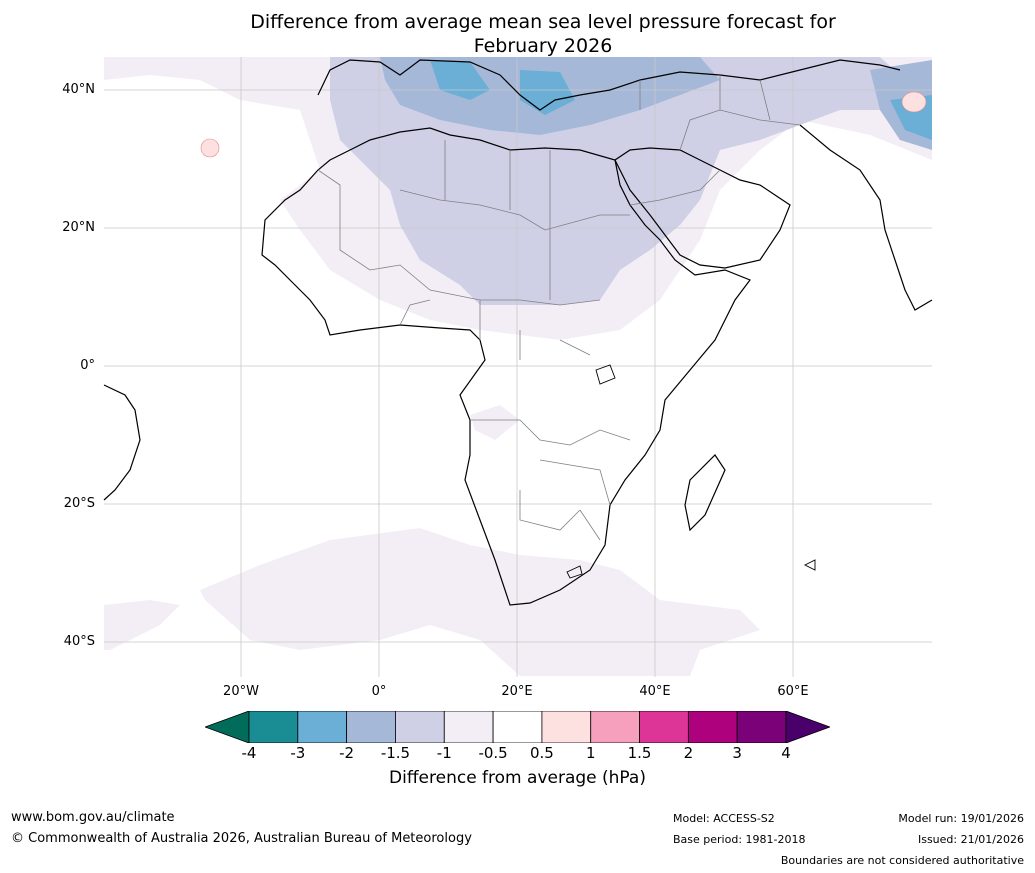  Describe the element at coordinates (961, 818) in the screenshot. I see `footer-model-run: Model run: 19/01/2026` at that location.